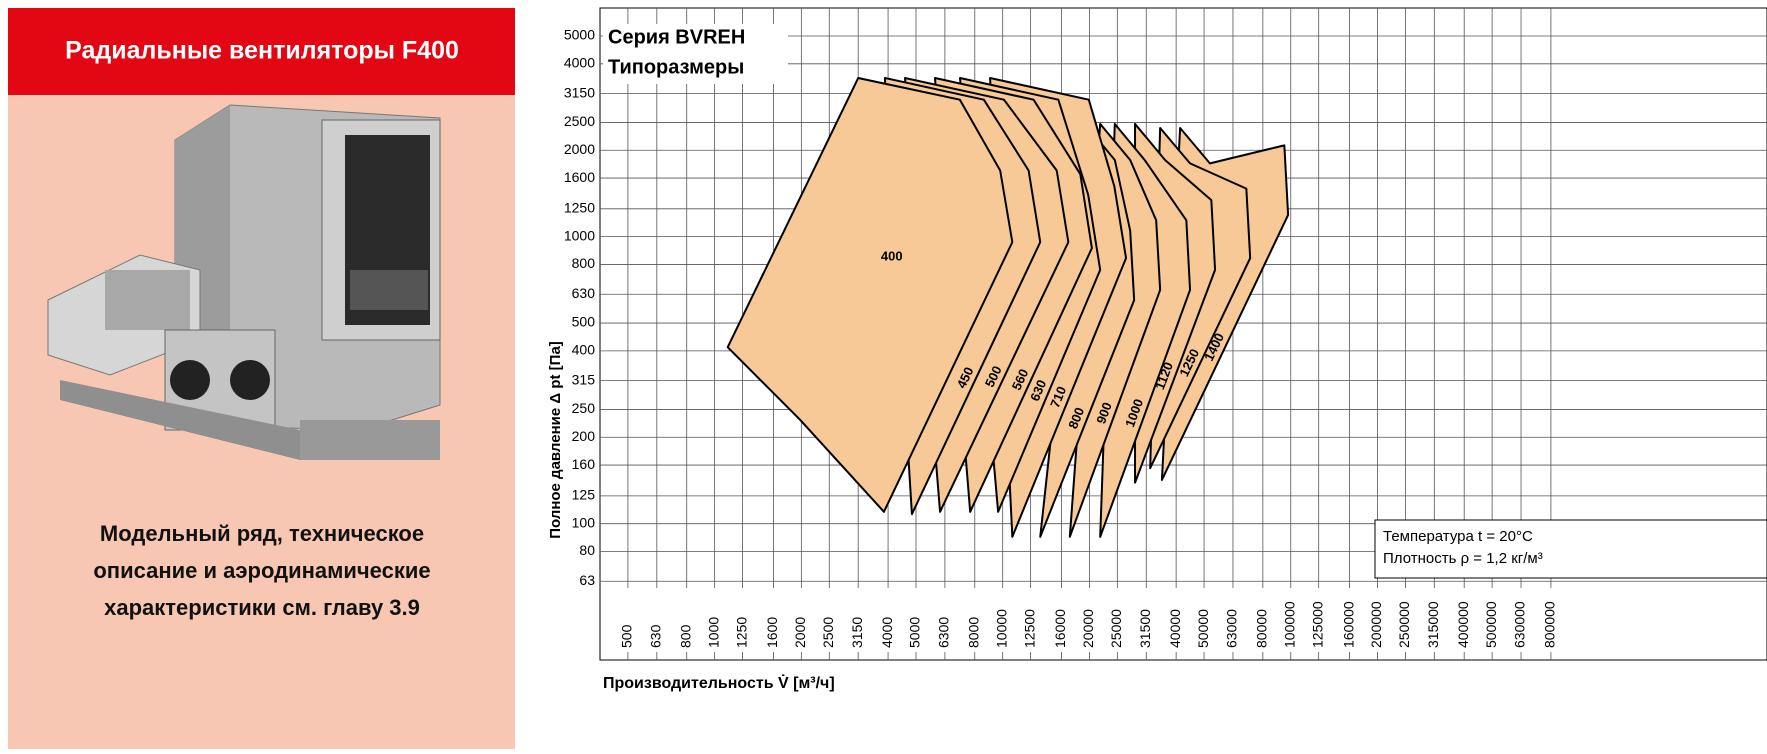  I want to click on x-tick-label: 5000, so click(915, 632).